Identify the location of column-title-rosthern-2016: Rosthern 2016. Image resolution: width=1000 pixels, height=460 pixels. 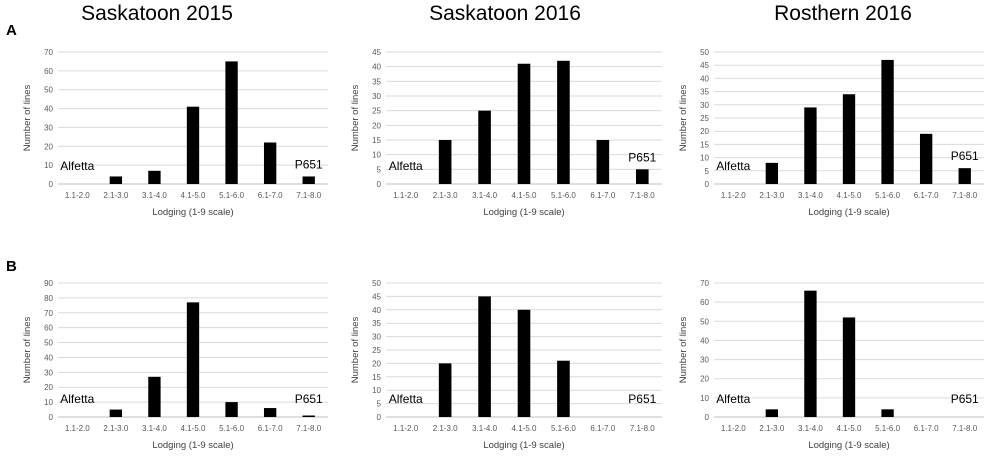
(843, 13).